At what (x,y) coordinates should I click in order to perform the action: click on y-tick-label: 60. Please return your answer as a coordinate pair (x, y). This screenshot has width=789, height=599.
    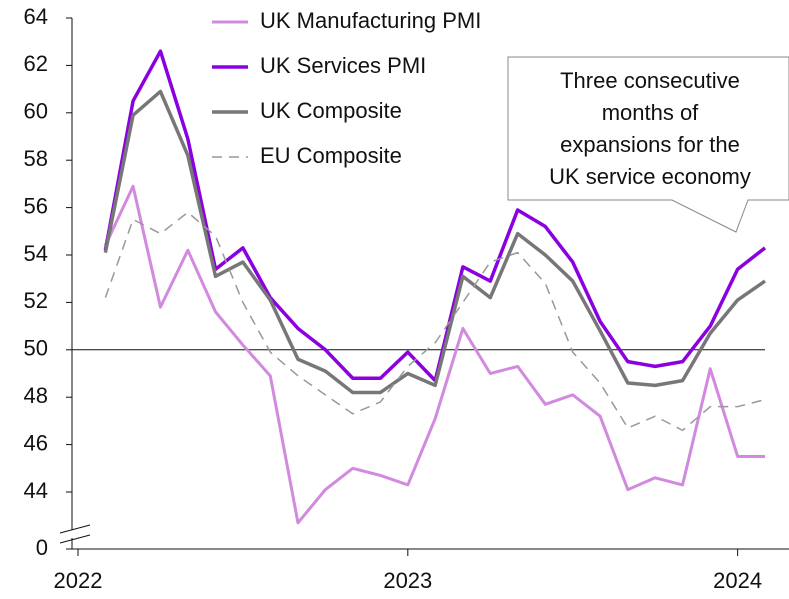
    Looking at the image, I should click on (36, 111).